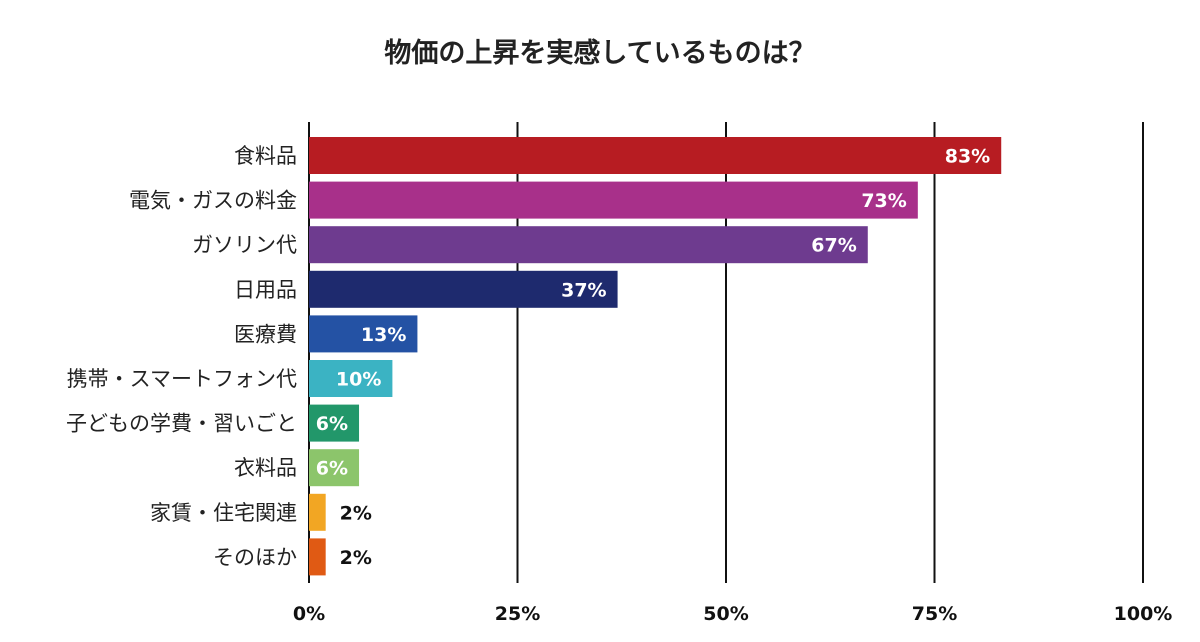  I want to click on category-label: 携帯・スマートフォン代, so click(182, 379).